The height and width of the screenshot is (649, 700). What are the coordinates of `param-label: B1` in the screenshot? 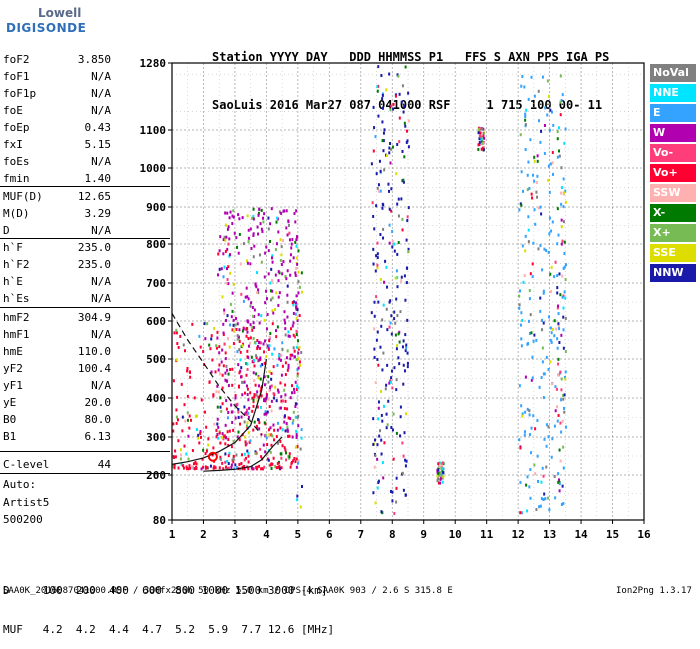 It's located at (10, 436).